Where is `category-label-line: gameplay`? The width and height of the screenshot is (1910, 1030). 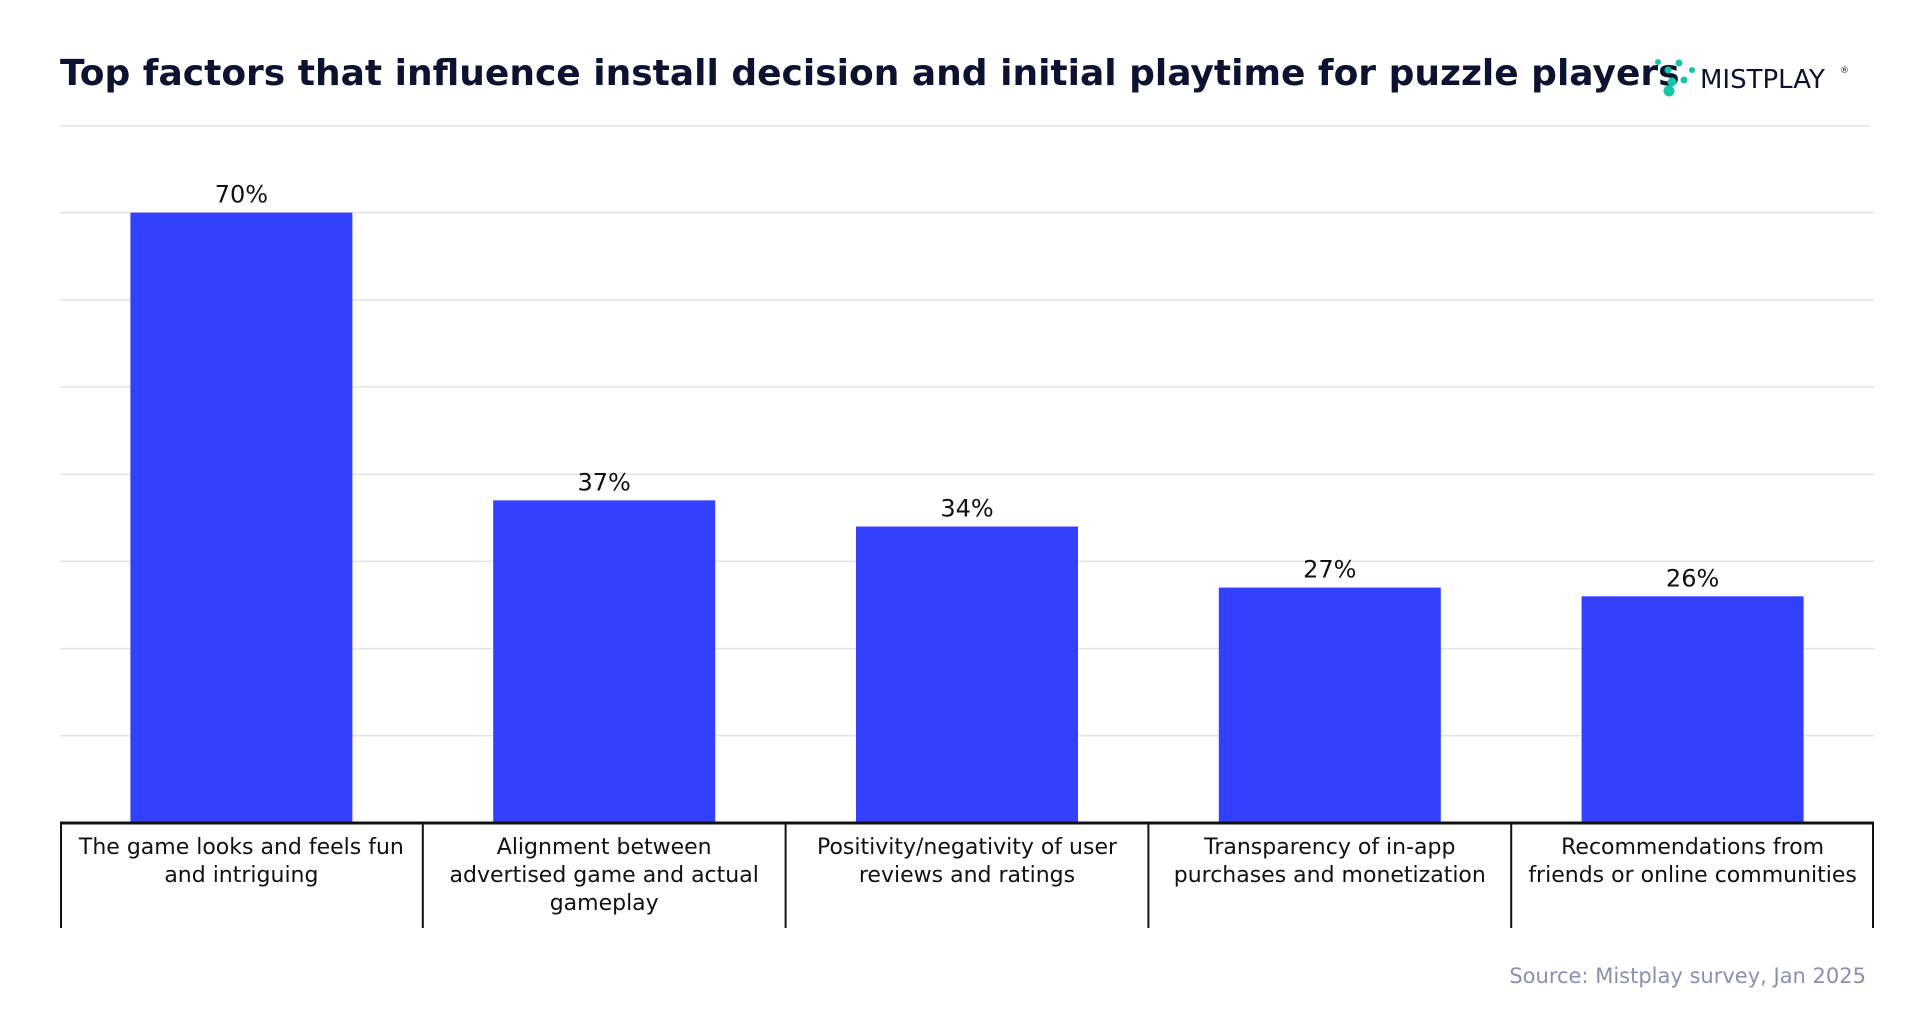
category-label-line: gameplay is located at coordinates (604, 903).